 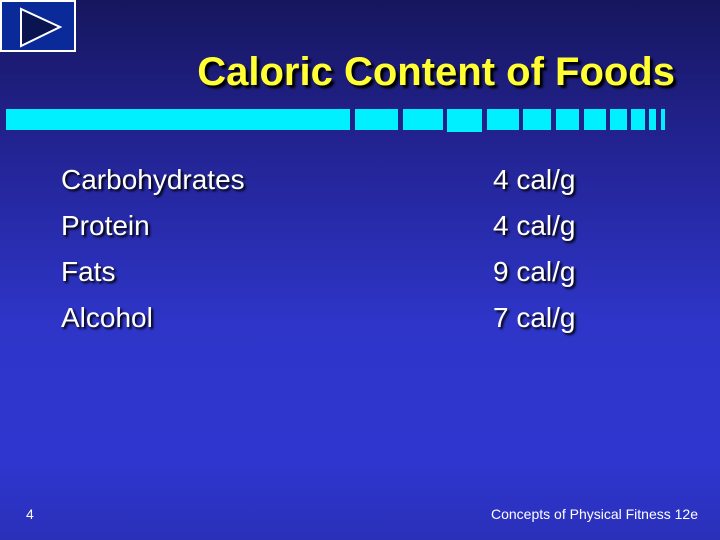 What do you see at coordinates (534, 249) in the screenshot?
I see `food-values: 4 cal/g 4 cal/g 9 cal/g 7 cal/g` at bounding box center [534, 249].